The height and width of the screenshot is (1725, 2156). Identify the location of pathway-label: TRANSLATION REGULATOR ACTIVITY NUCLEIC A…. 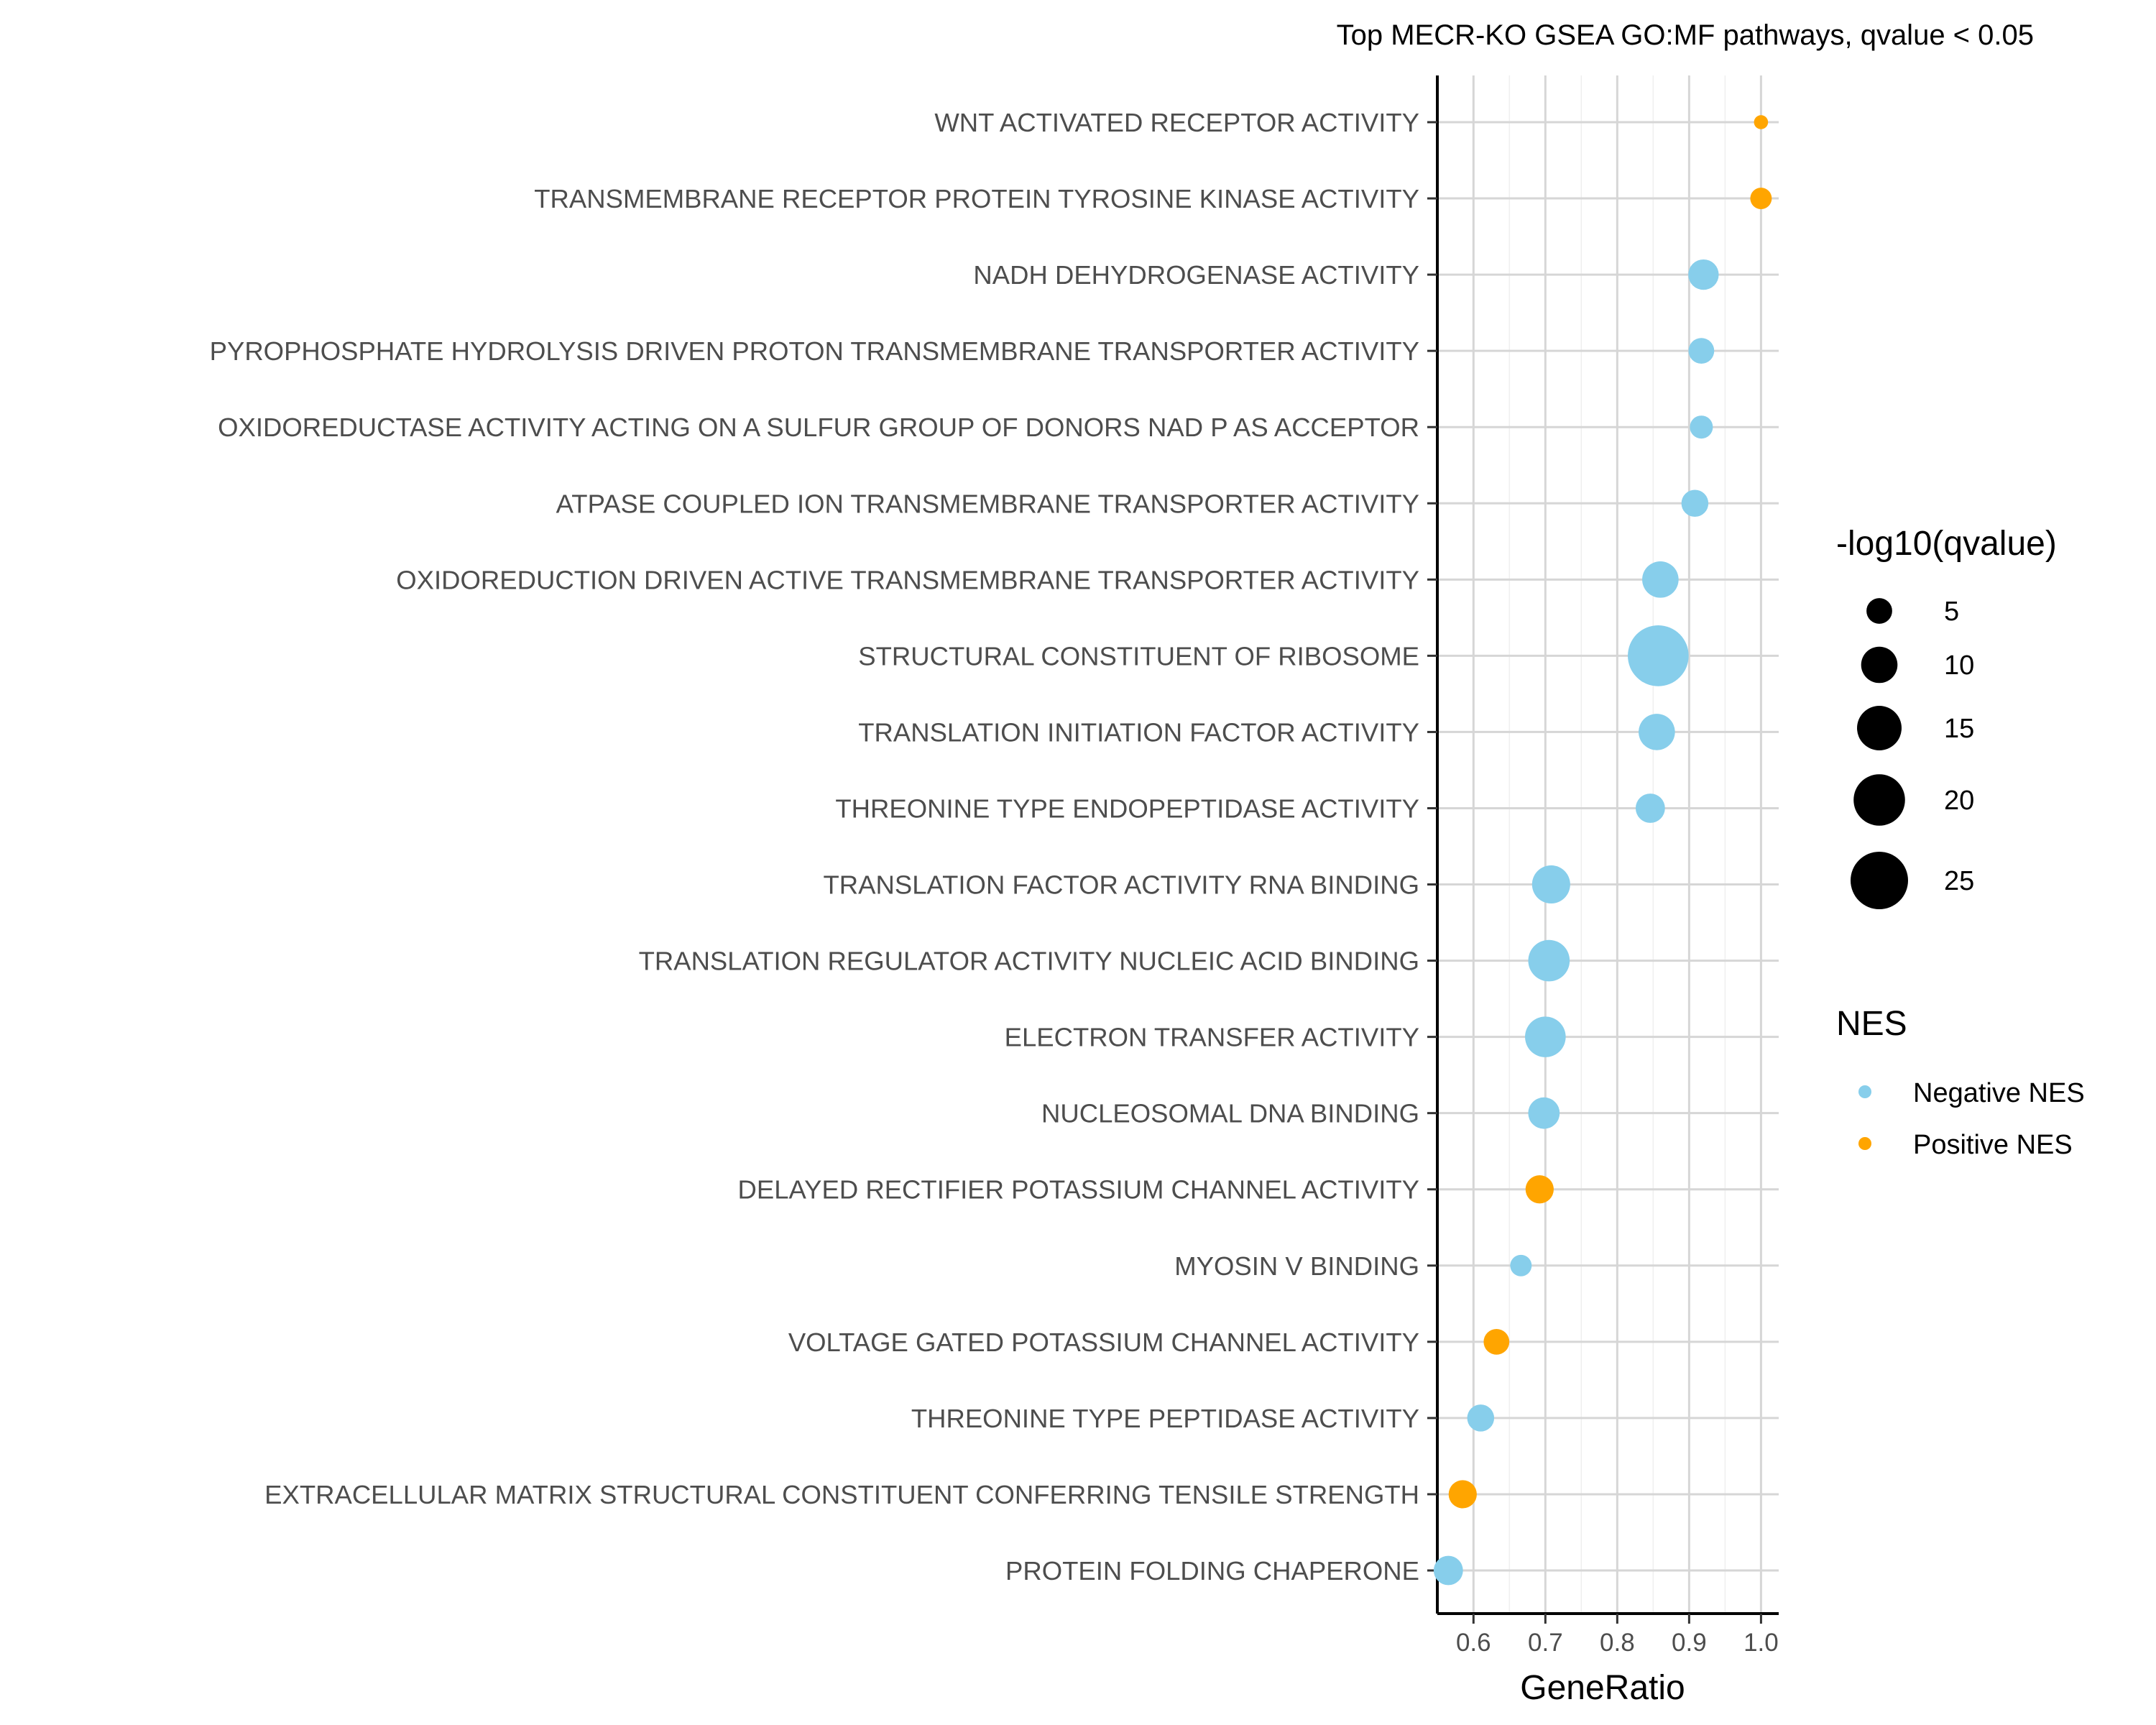
(1029, 961).